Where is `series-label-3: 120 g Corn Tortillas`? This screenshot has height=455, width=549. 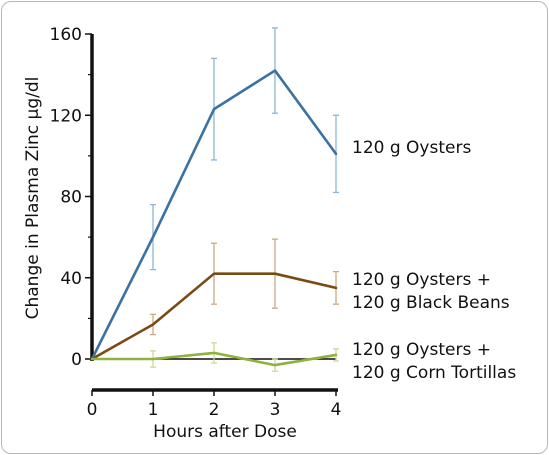 series-label-3: 120 g Corn Tortillas is located at coordinates (434, 373).